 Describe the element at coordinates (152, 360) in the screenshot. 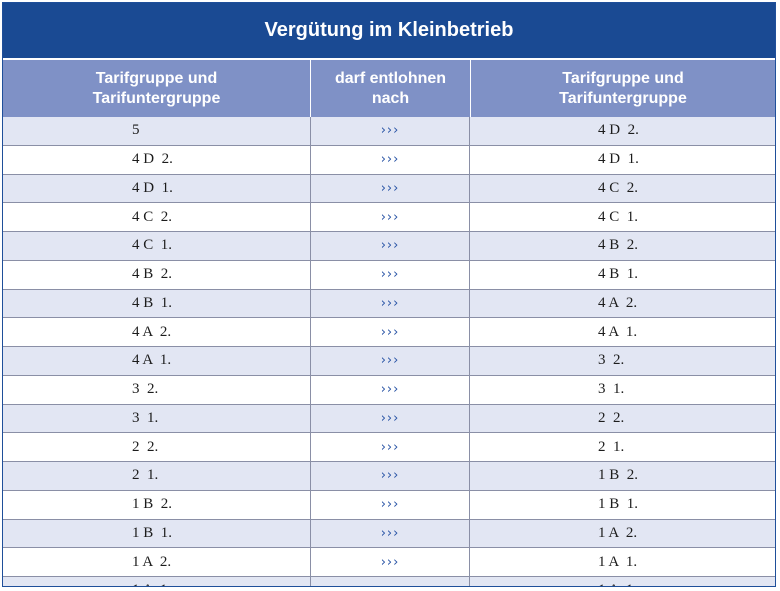

I see `source-group-cell: 4 A 1.` at that location.